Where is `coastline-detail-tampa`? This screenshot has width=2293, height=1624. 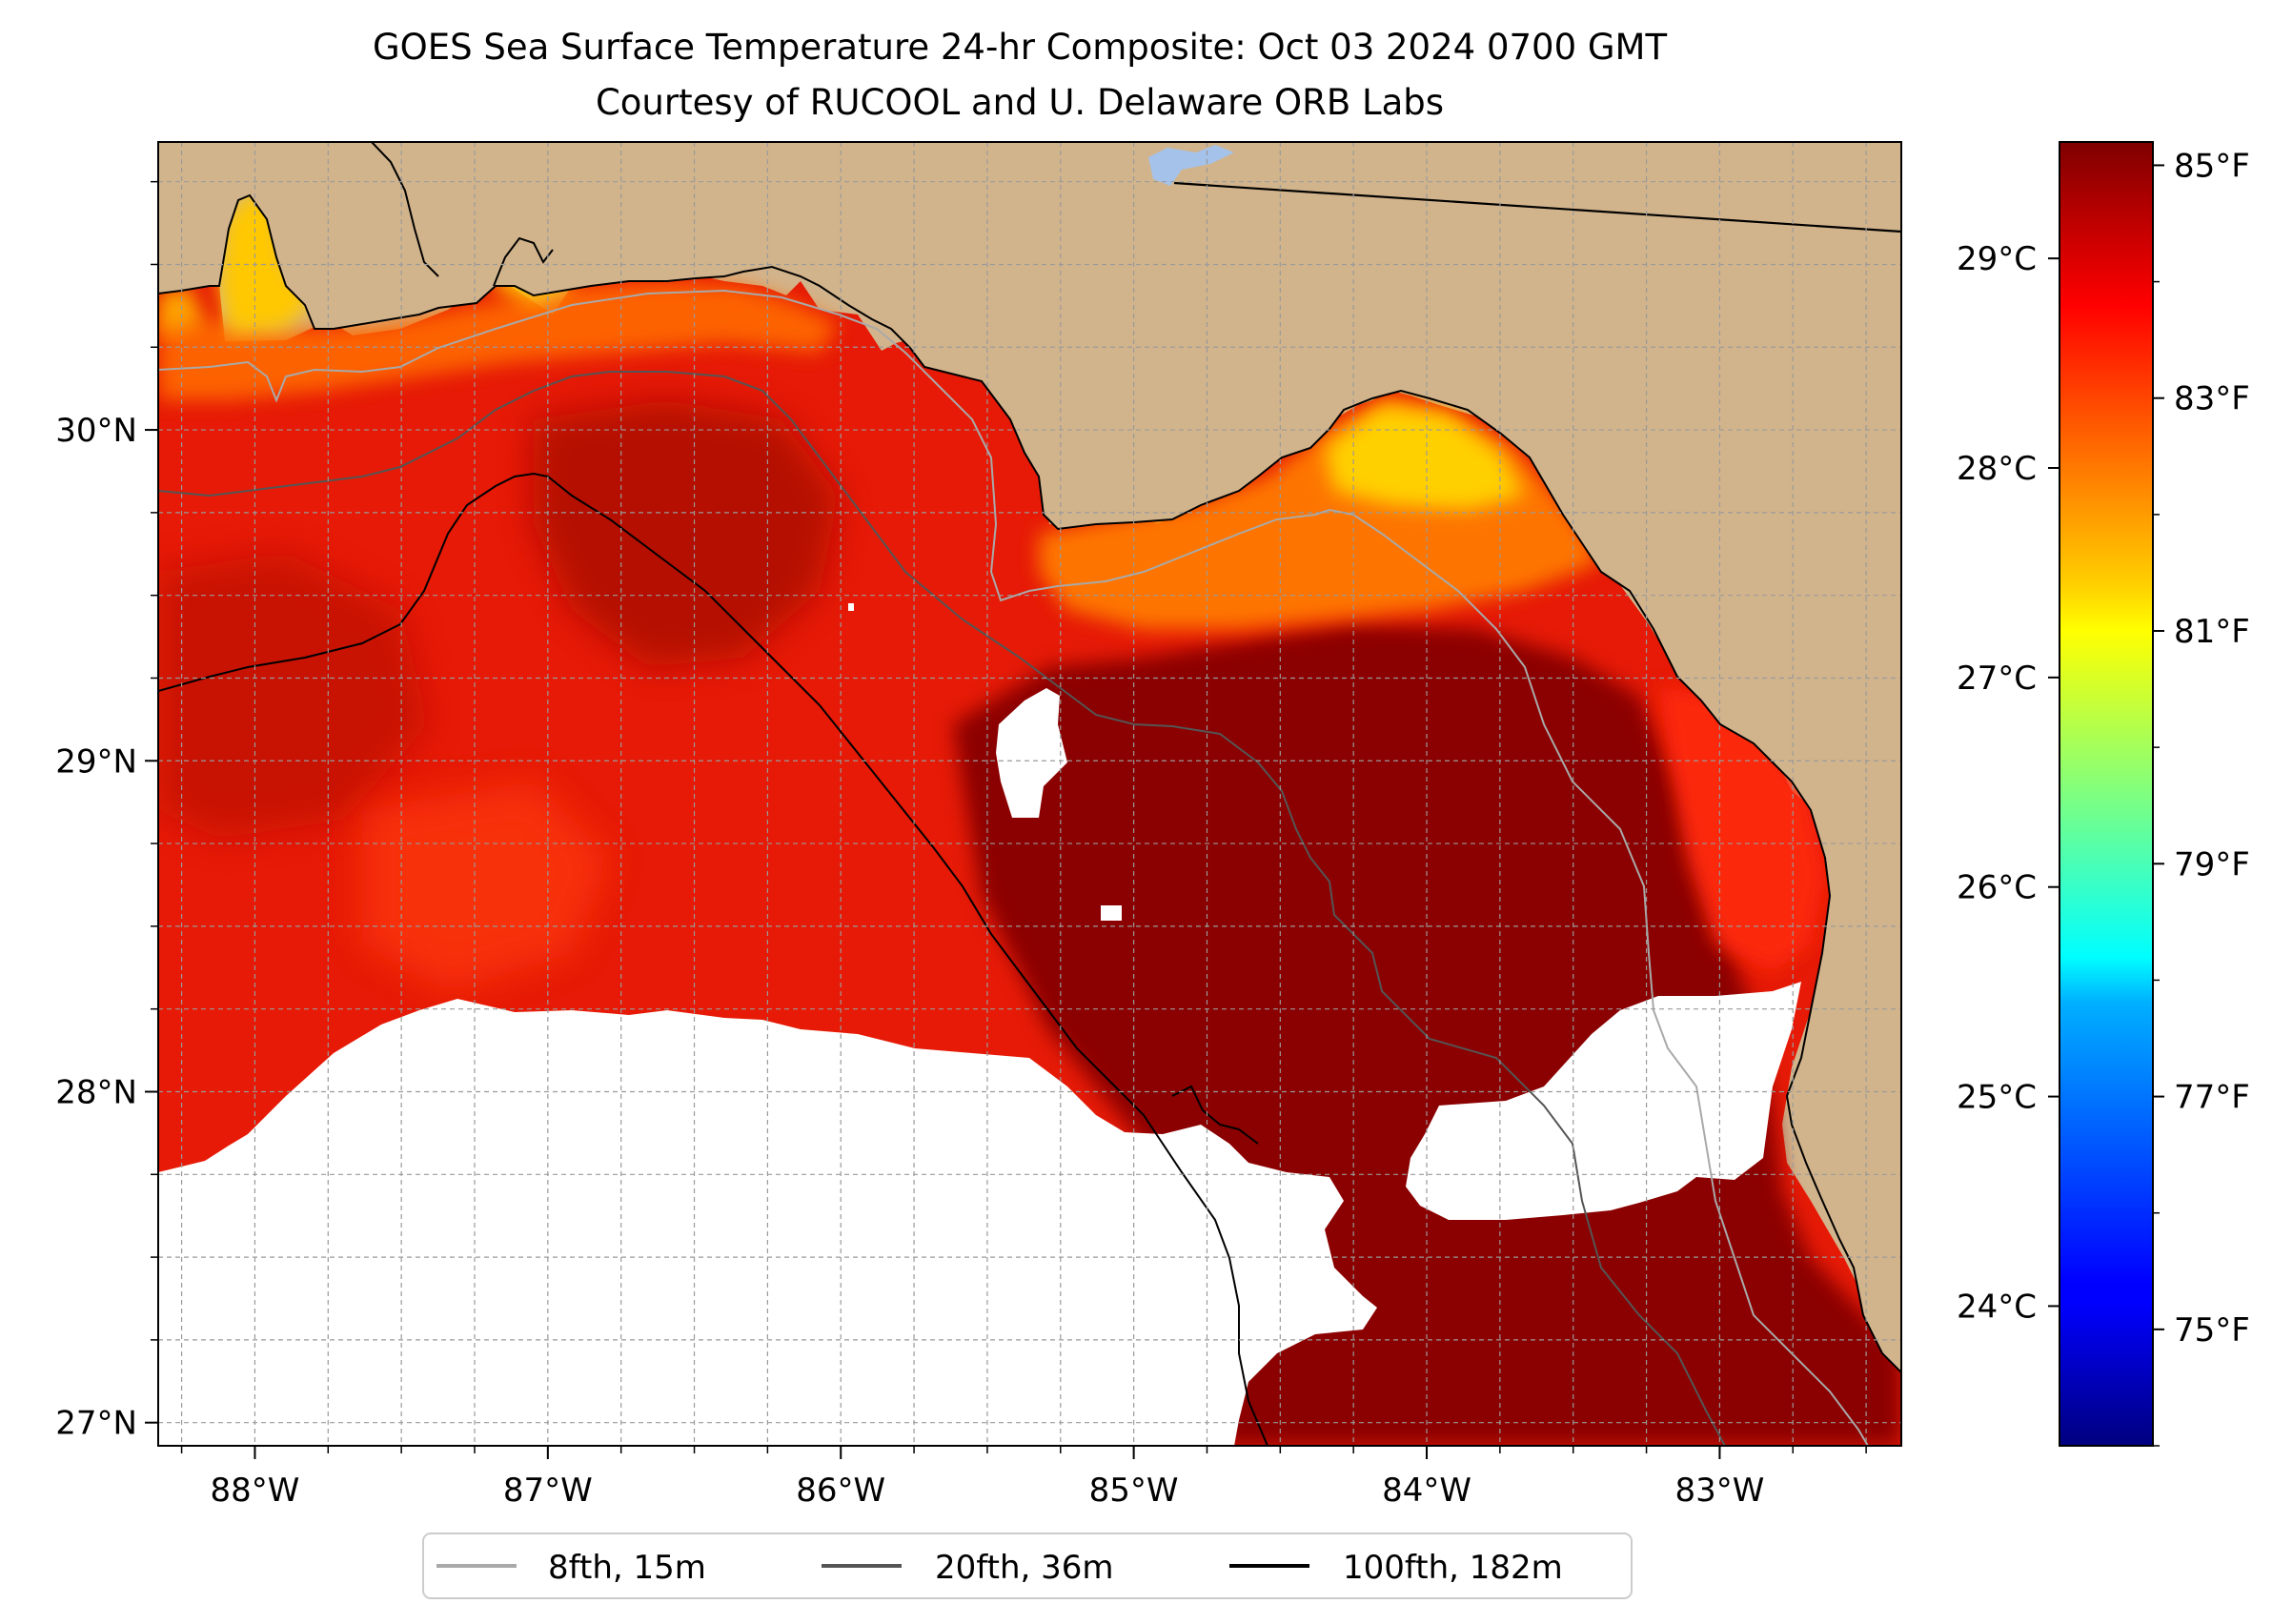 coastline-detail-tampa is located at coordinates (1215, 1115).